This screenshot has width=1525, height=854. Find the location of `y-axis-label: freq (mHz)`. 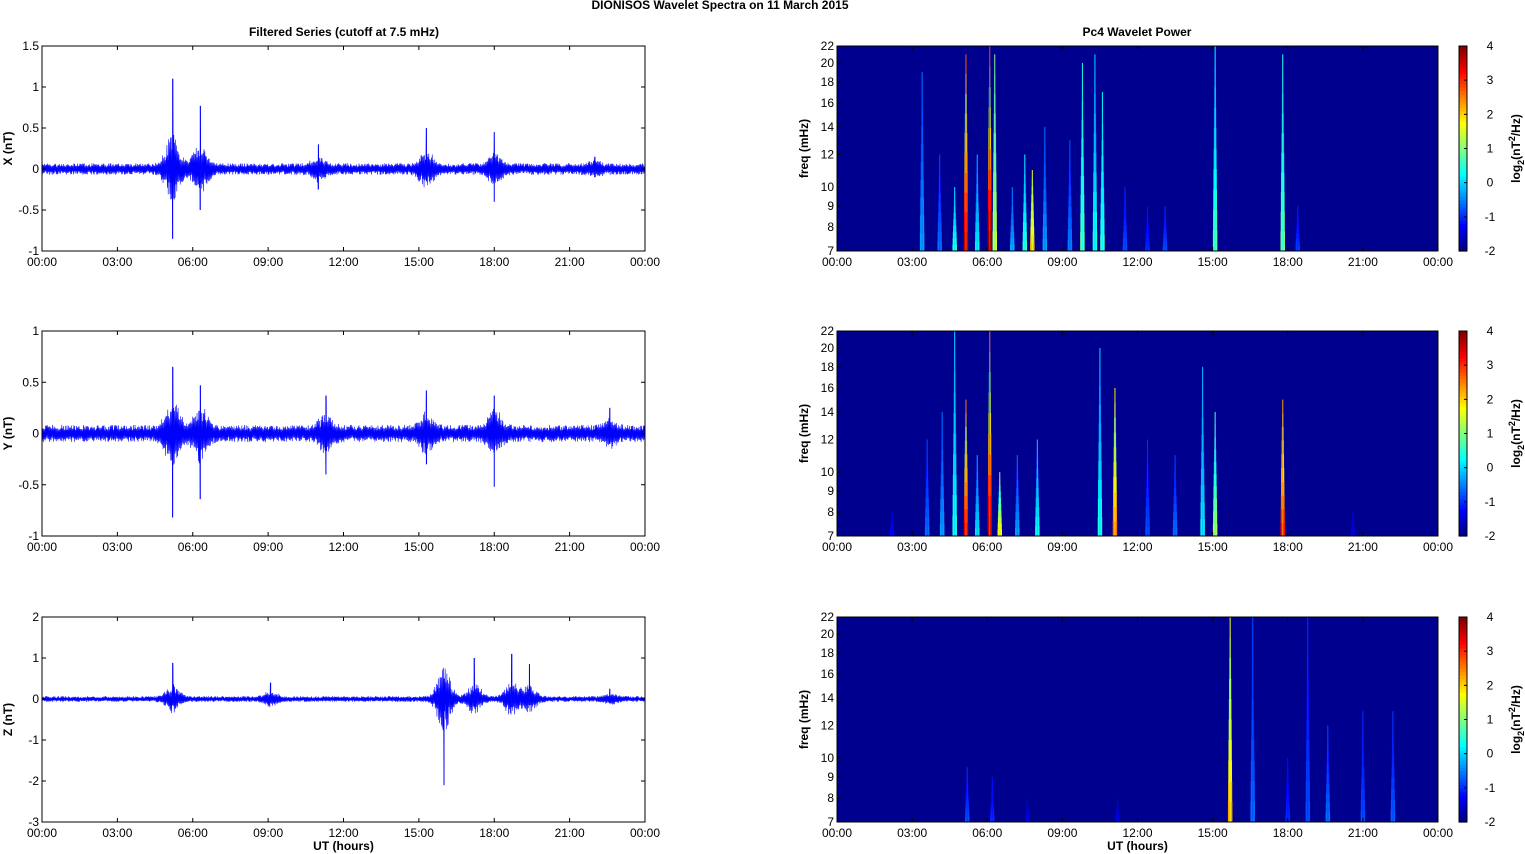

y-axis-label: freq (mHz) is located at coordinates (804, 148).